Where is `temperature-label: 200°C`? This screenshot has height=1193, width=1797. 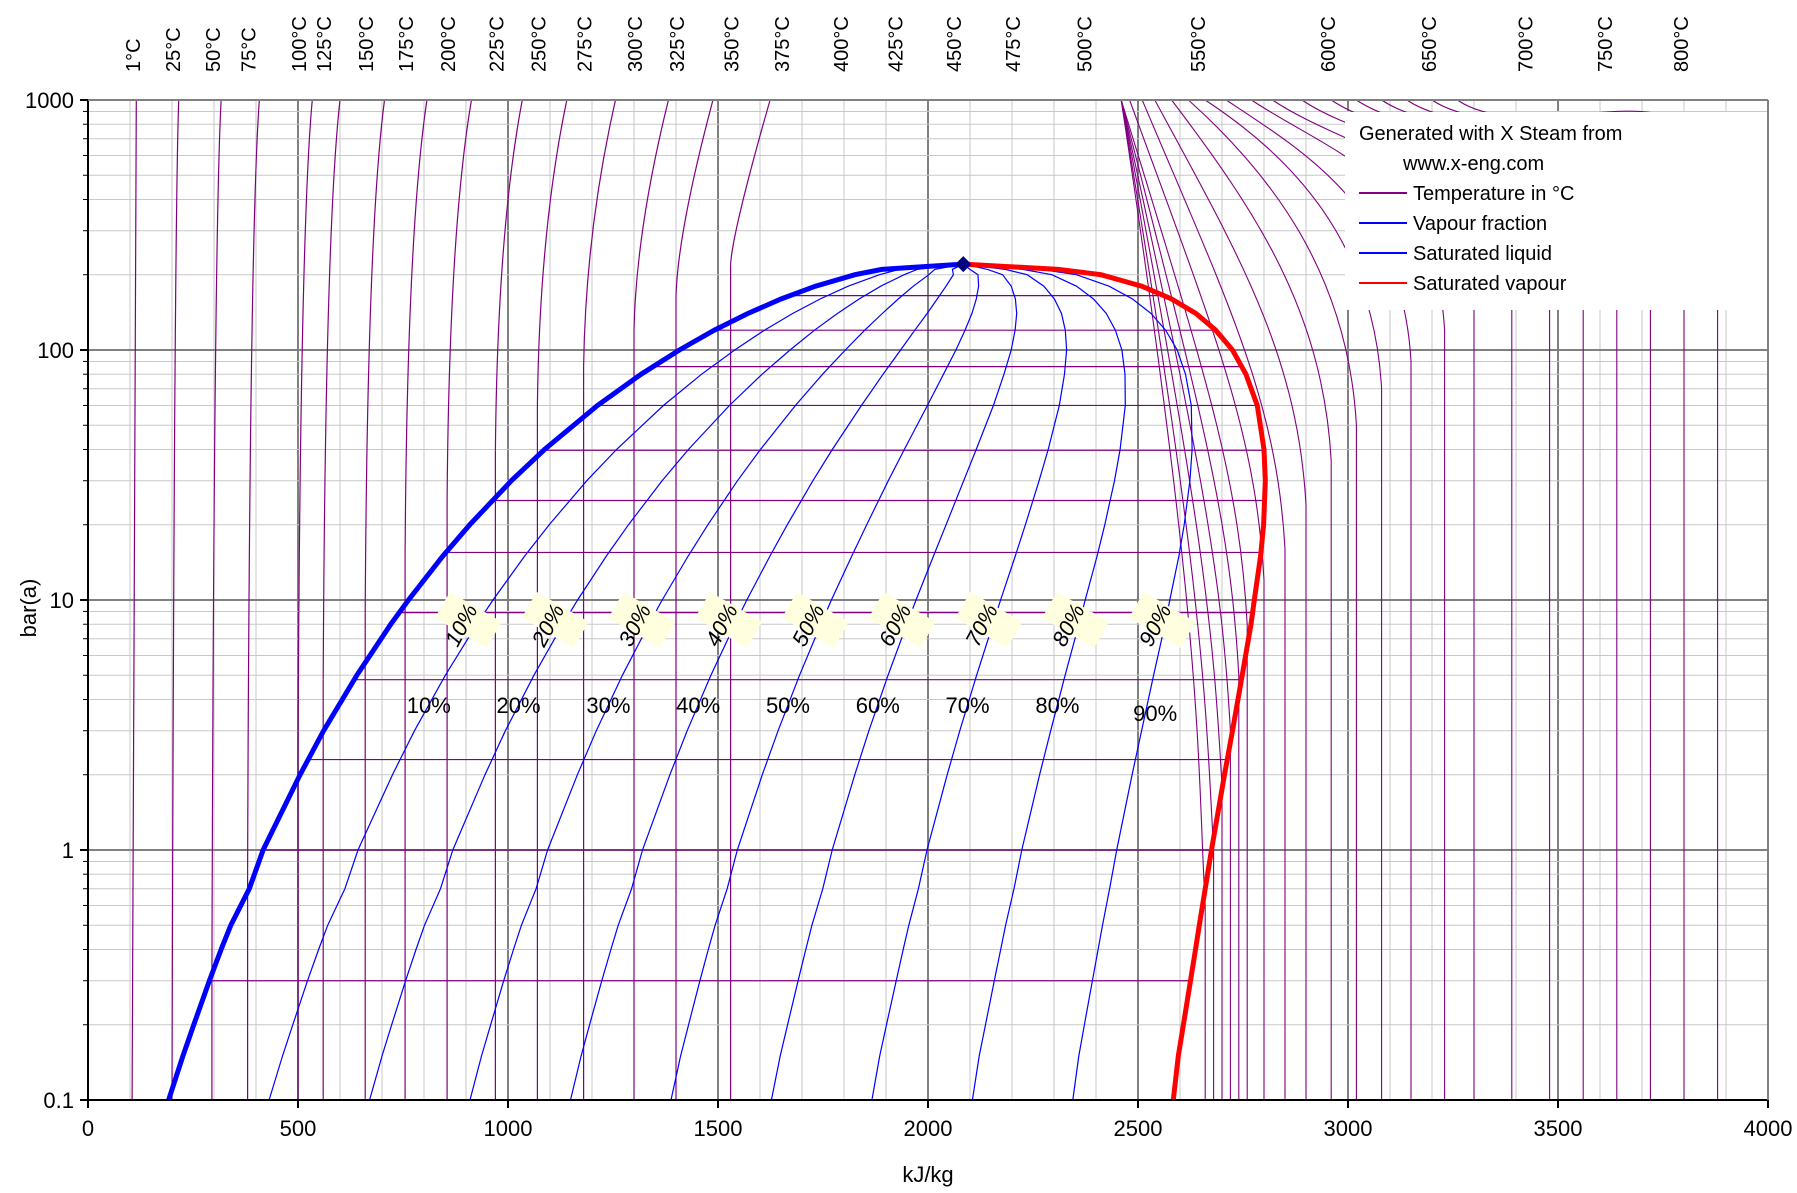 temperature-label: 200°C is located at coordinates (449, 44).